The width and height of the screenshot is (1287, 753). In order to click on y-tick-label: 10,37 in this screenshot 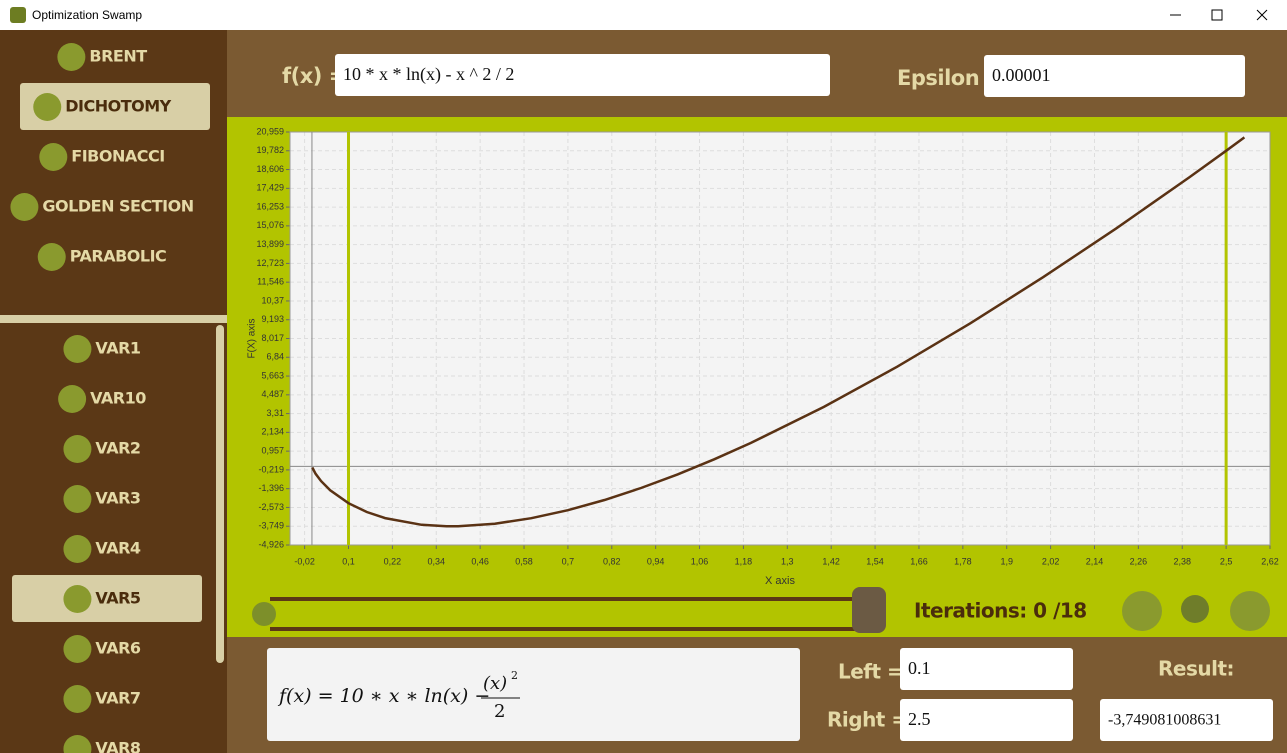, I will do `click(272, 300)`.